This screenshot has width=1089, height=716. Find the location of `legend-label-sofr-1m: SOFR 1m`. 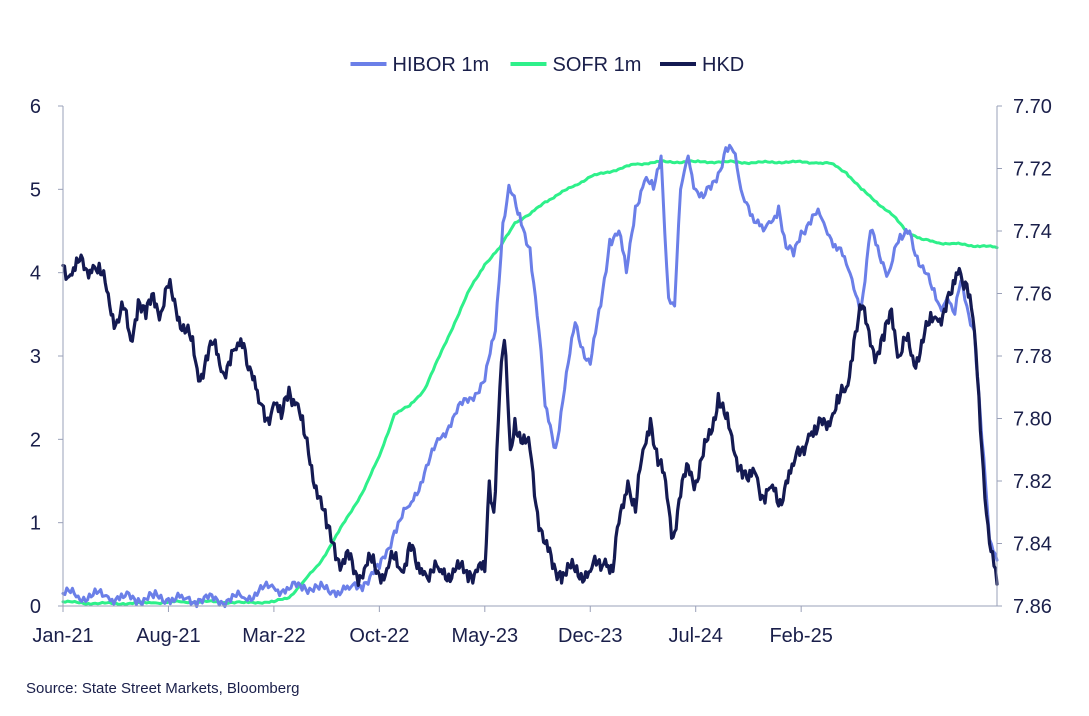

legend-label-sofr-1m: SOFR 1m is located at coordinates (597, 65).